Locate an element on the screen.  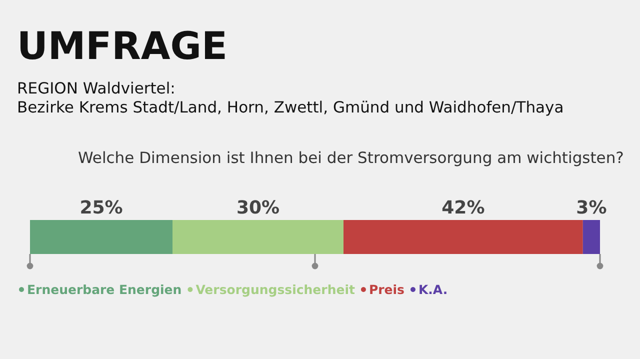
data-label: 42% is located at coordinates (463, 208).